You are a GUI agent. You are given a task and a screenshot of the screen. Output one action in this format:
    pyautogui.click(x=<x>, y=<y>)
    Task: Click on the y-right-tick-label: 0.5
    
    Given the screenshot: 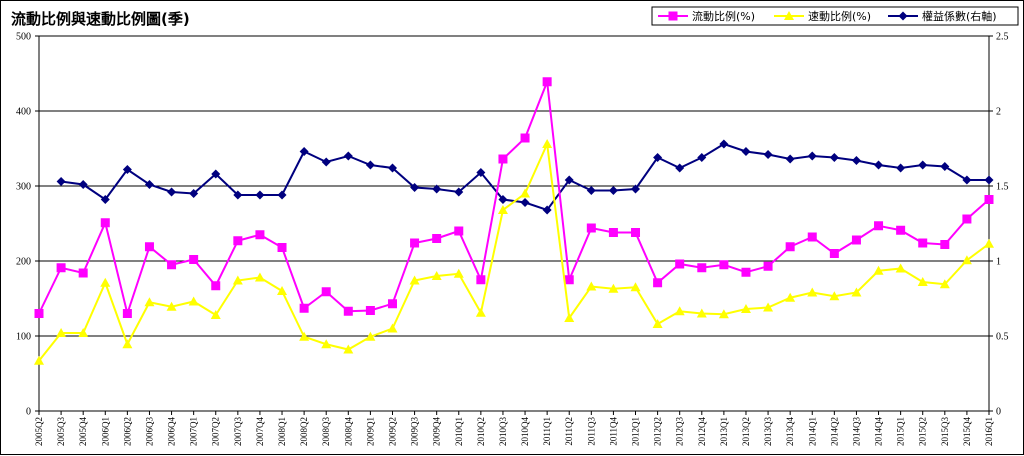 What is the action you would take?
    pyautogui.click(x=1002, y=337)
    